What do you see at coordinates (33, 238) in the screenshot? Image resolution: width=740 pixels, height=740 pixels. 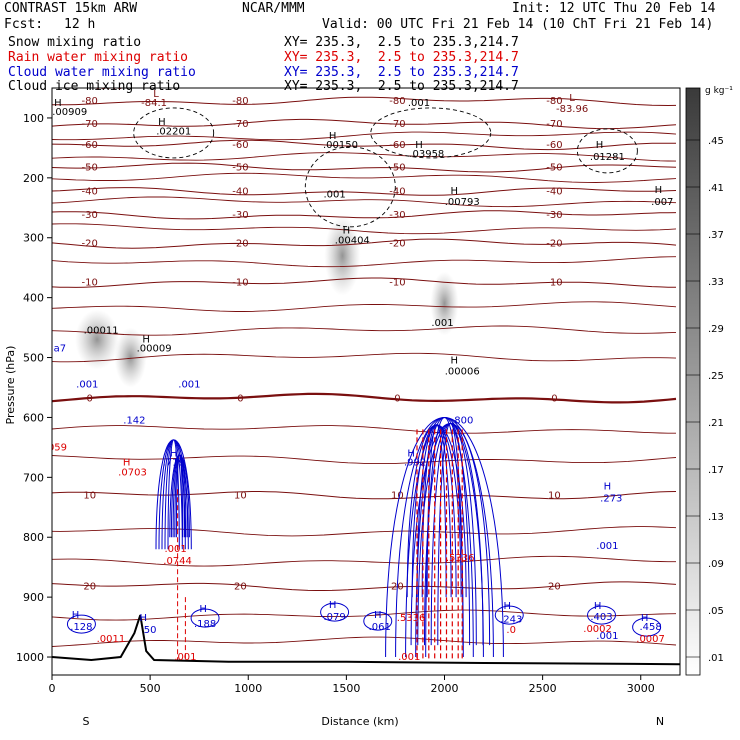 I see `y-tick-label-2: 300` at bounding box center [33, 238].